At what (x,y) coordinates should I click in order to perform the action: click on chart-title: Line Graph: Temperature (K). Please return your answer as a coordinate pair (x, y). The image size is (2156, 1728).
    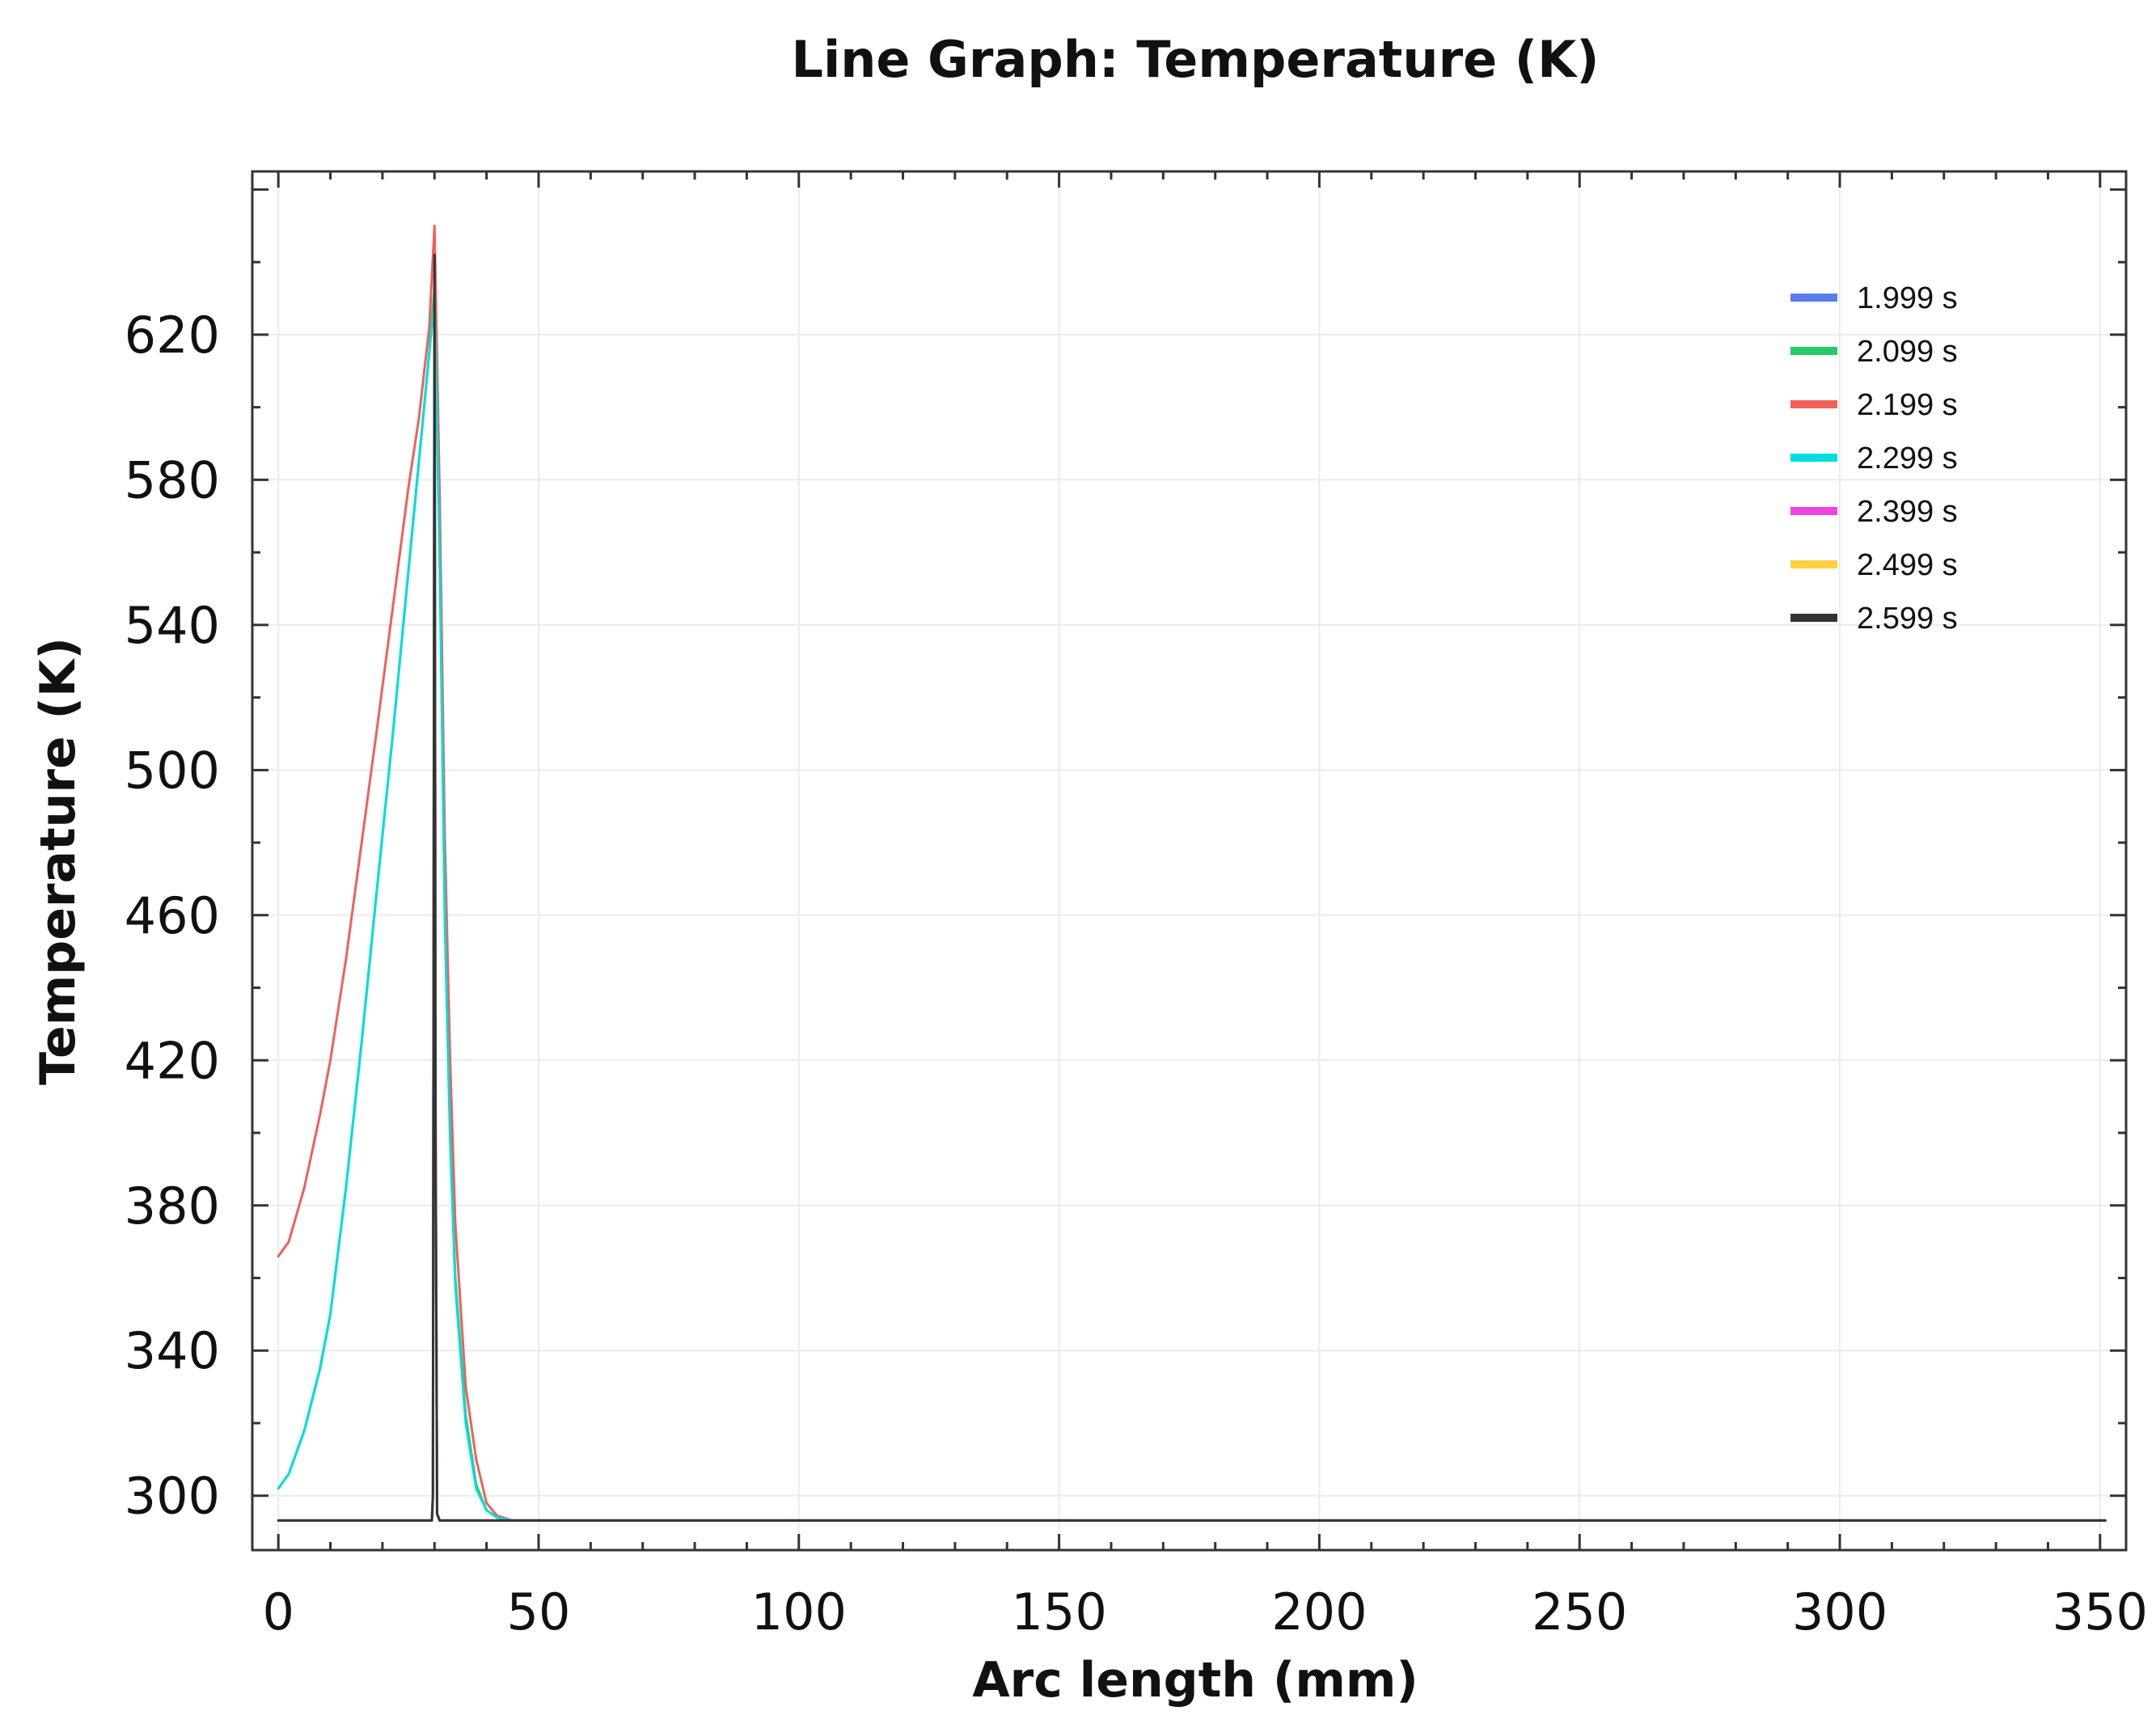
    Looking at the image, I should click on (1196, 59).